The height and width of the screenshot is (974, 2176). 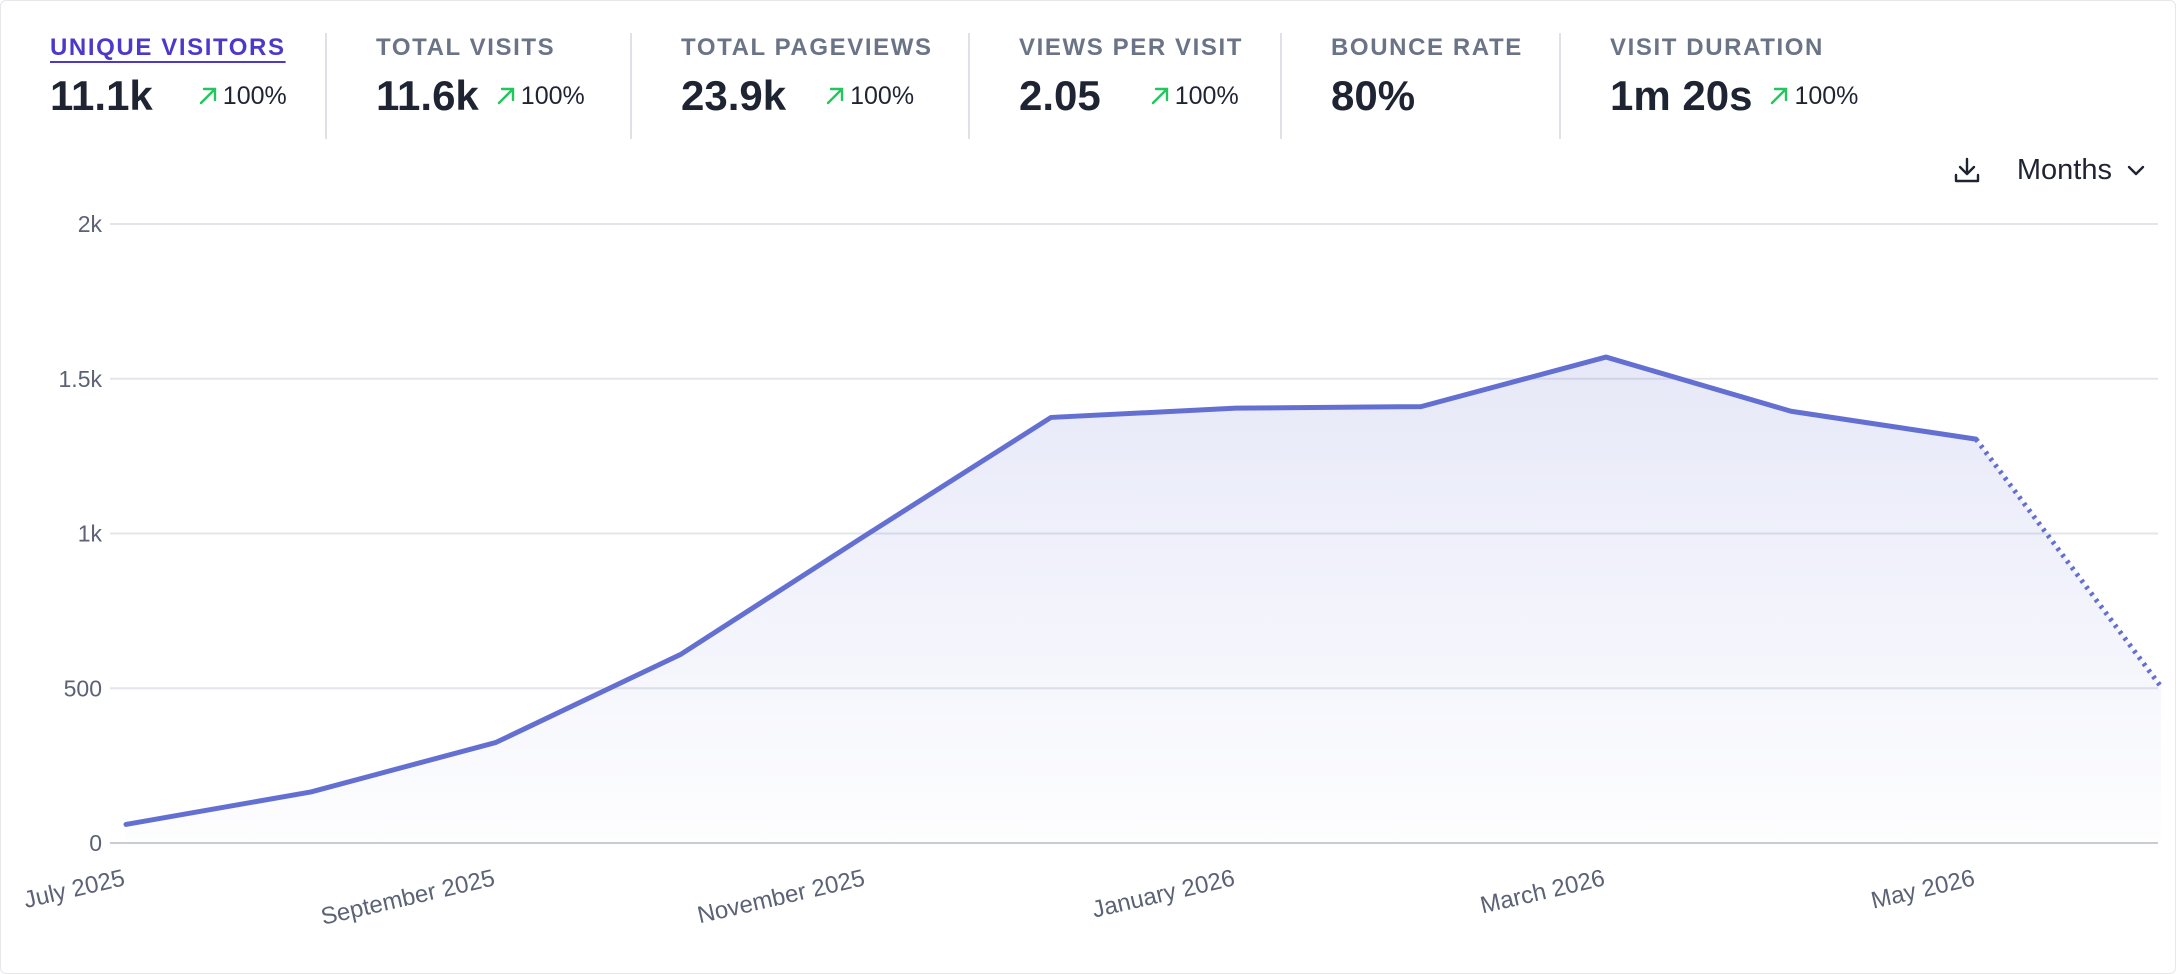 I want to click on stat-label: VIEWS PER VISIT, so click(x=1131, y=47).